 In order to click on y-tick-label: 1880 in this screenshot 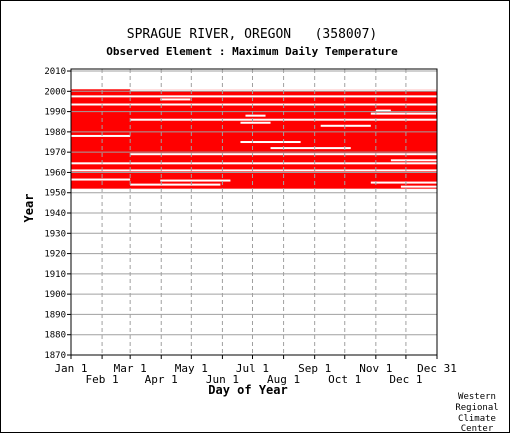, I will do `click(55, 336)`.